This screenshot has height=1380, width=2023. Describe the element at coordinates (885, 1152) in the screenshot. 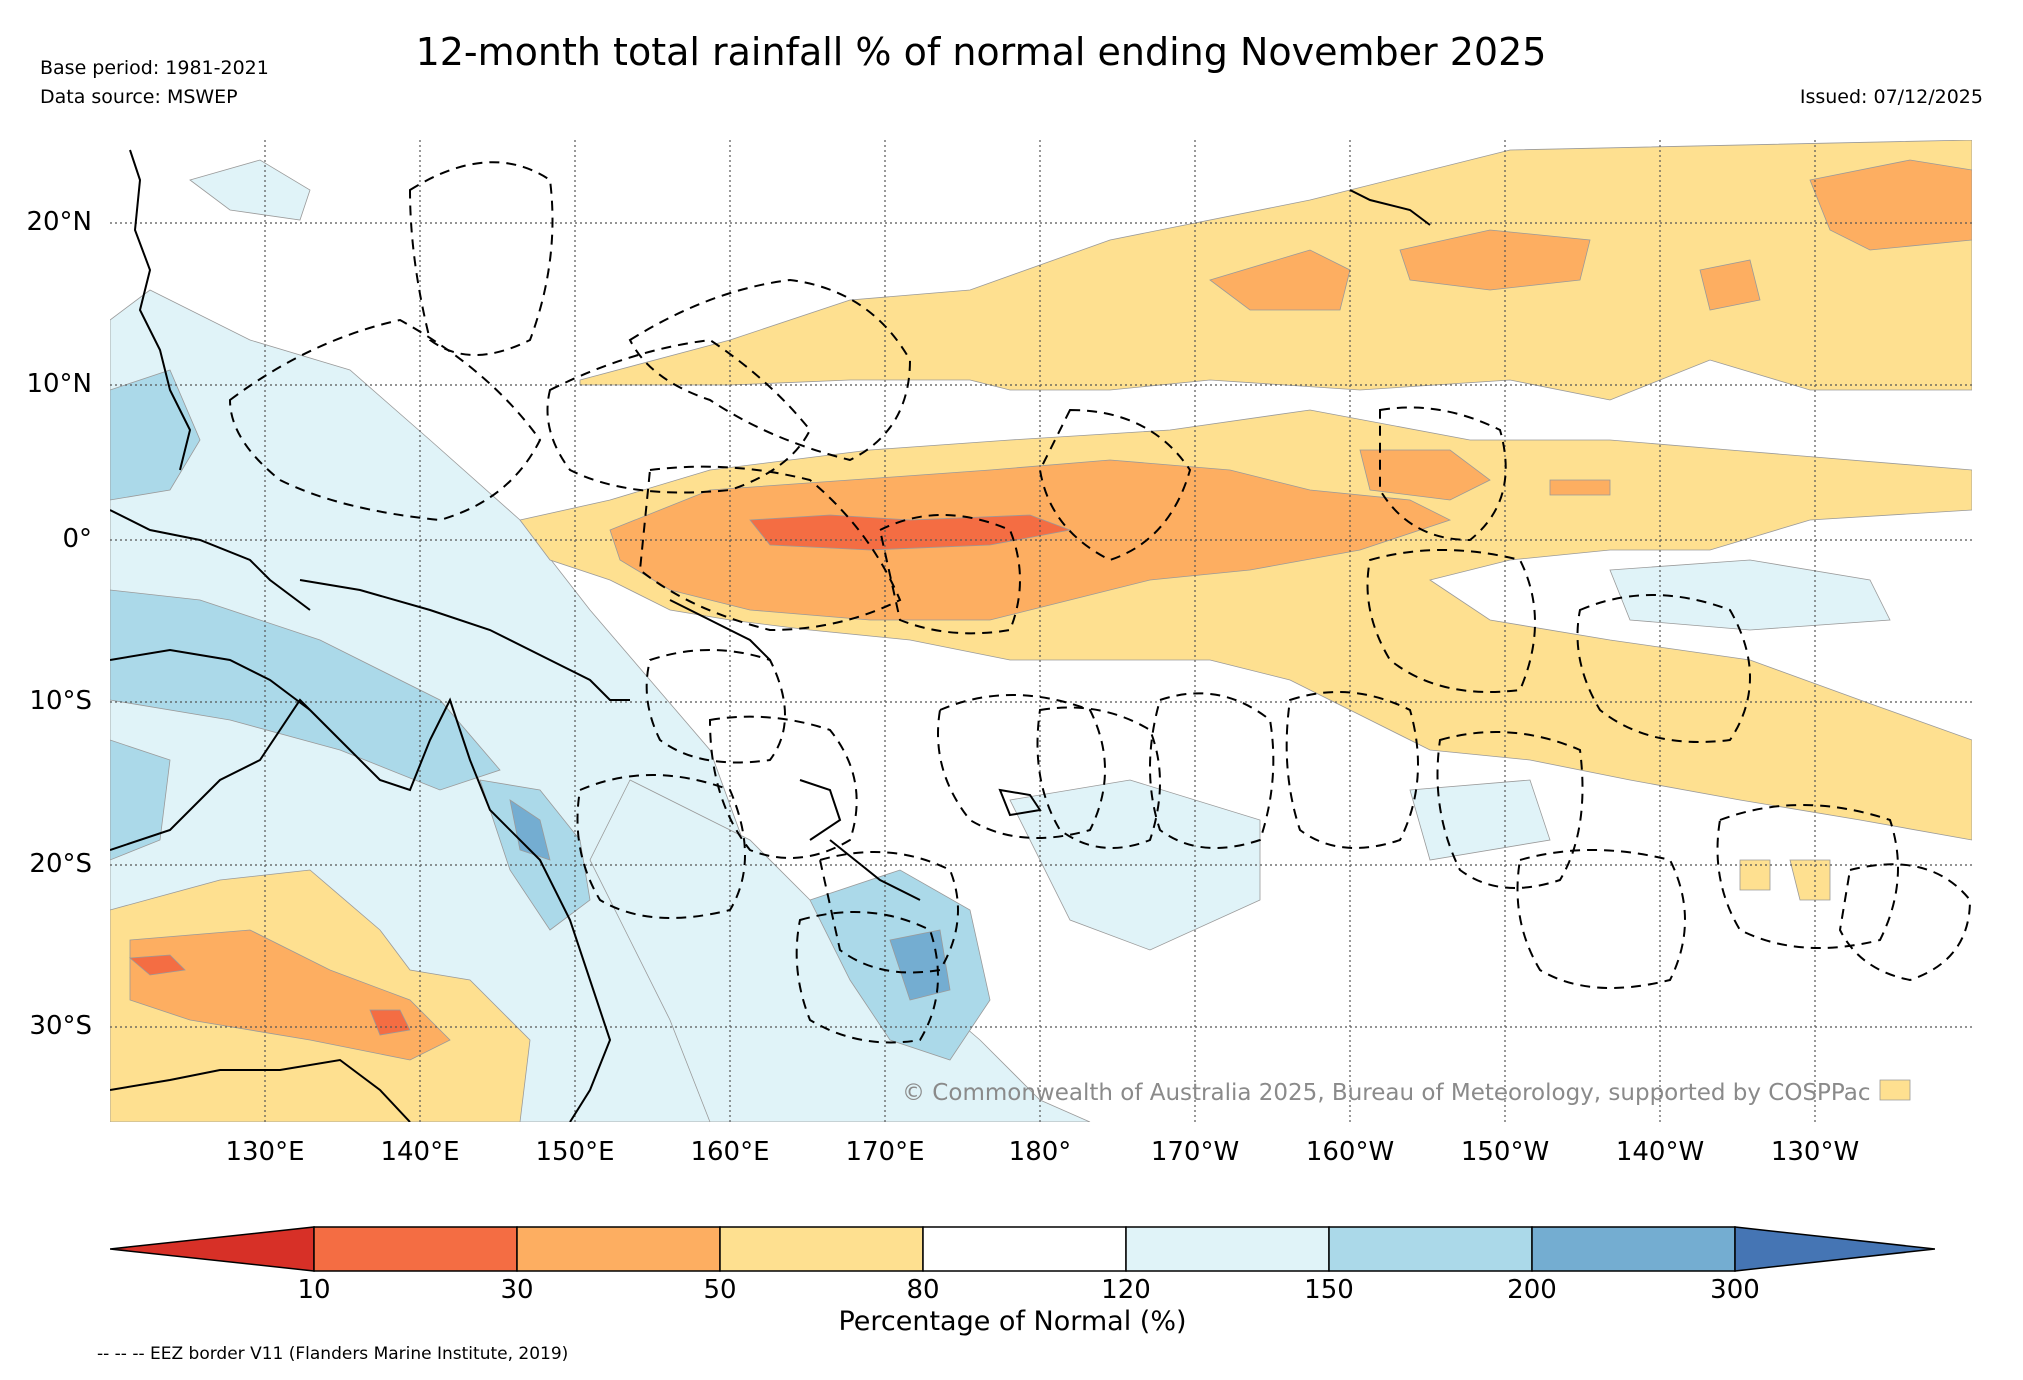

I see `lon-label-170e: 170°E` at that location.